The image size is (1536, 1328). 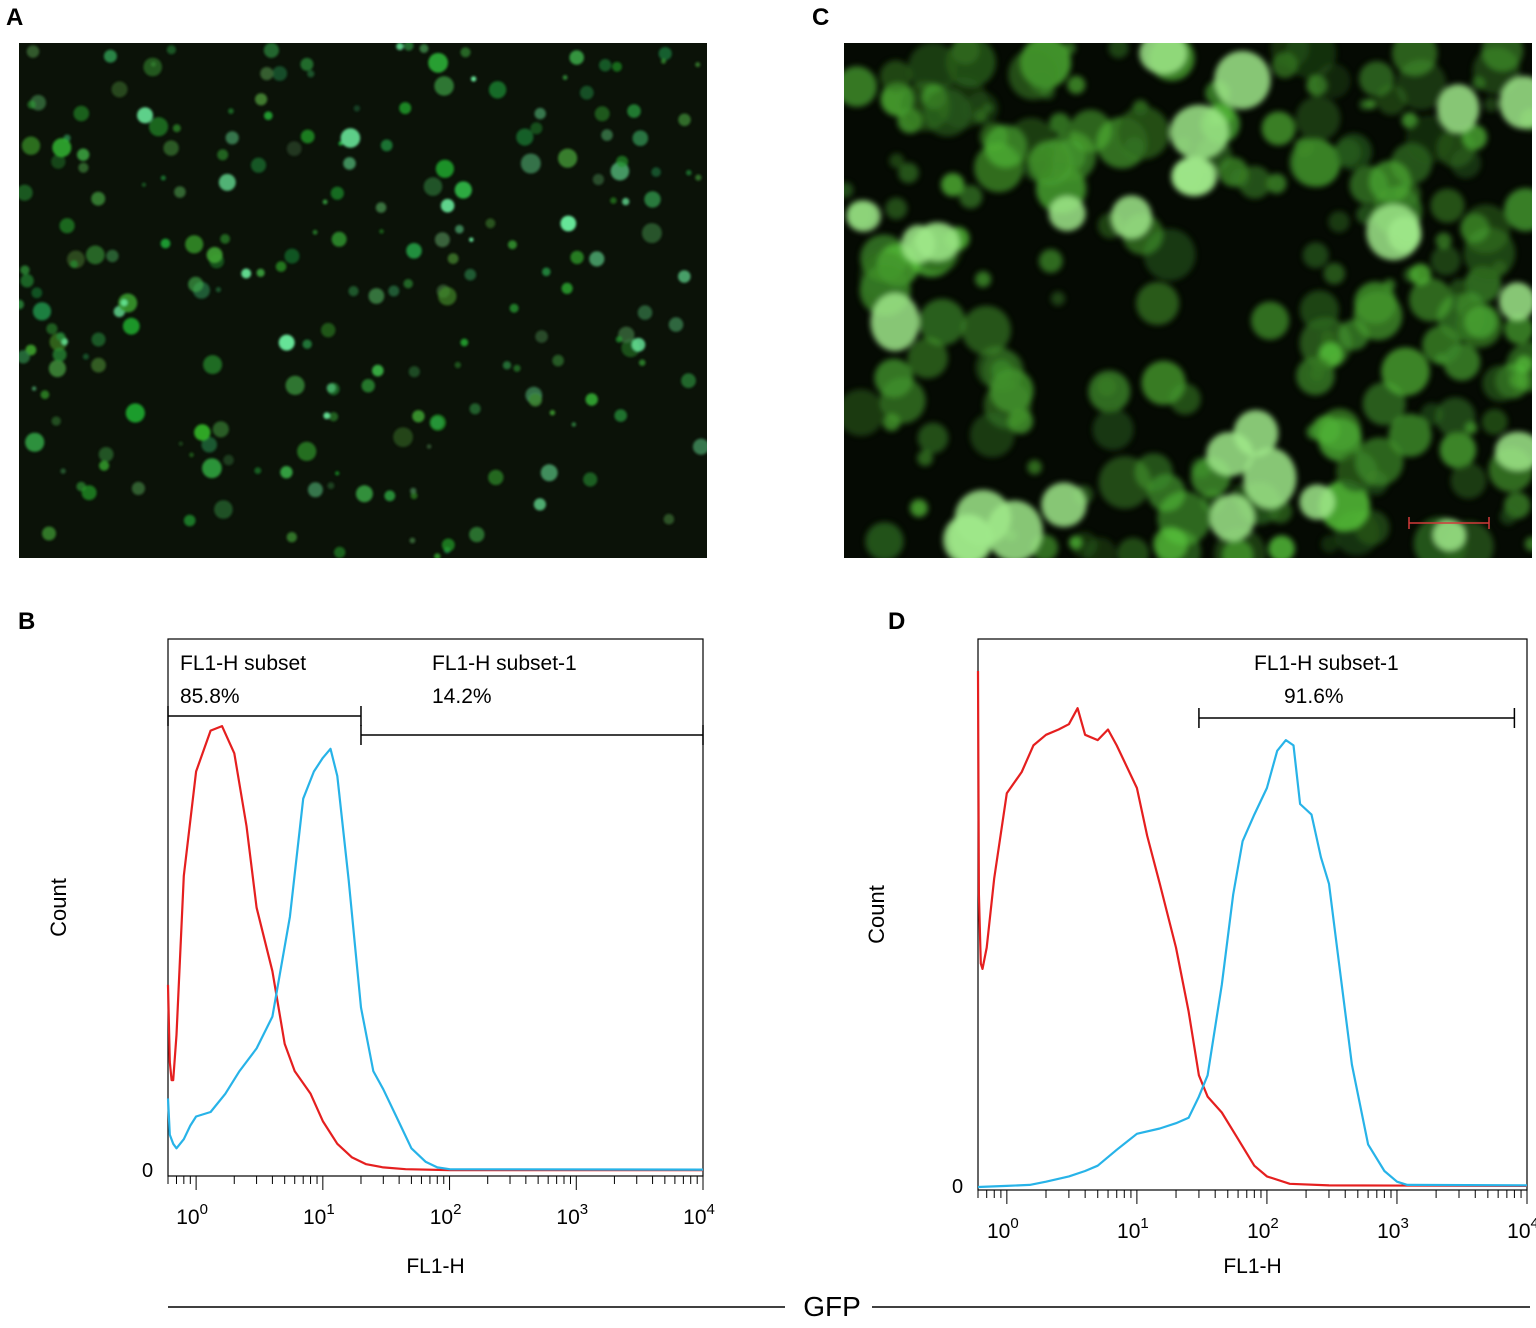 I want to click on panel-label-a: A, so click(x=15, y=17).